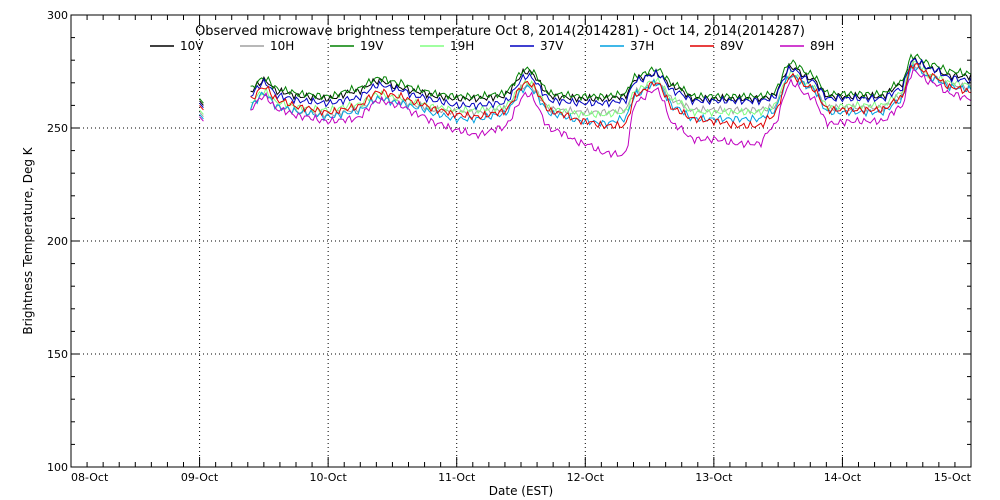  I want to click on y-tick-labels: 100 150 200 250 300, so click(57, 241).